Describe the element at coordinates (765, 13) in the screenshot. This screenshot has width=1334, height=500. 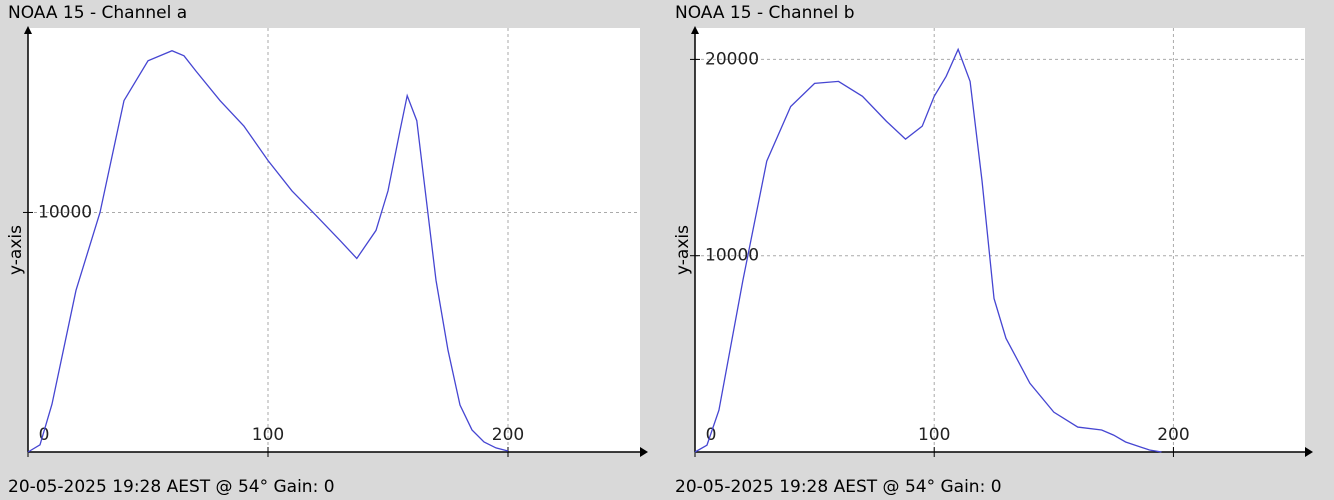
I see `chart-title: NOAA 15 - Channel b` at that location.